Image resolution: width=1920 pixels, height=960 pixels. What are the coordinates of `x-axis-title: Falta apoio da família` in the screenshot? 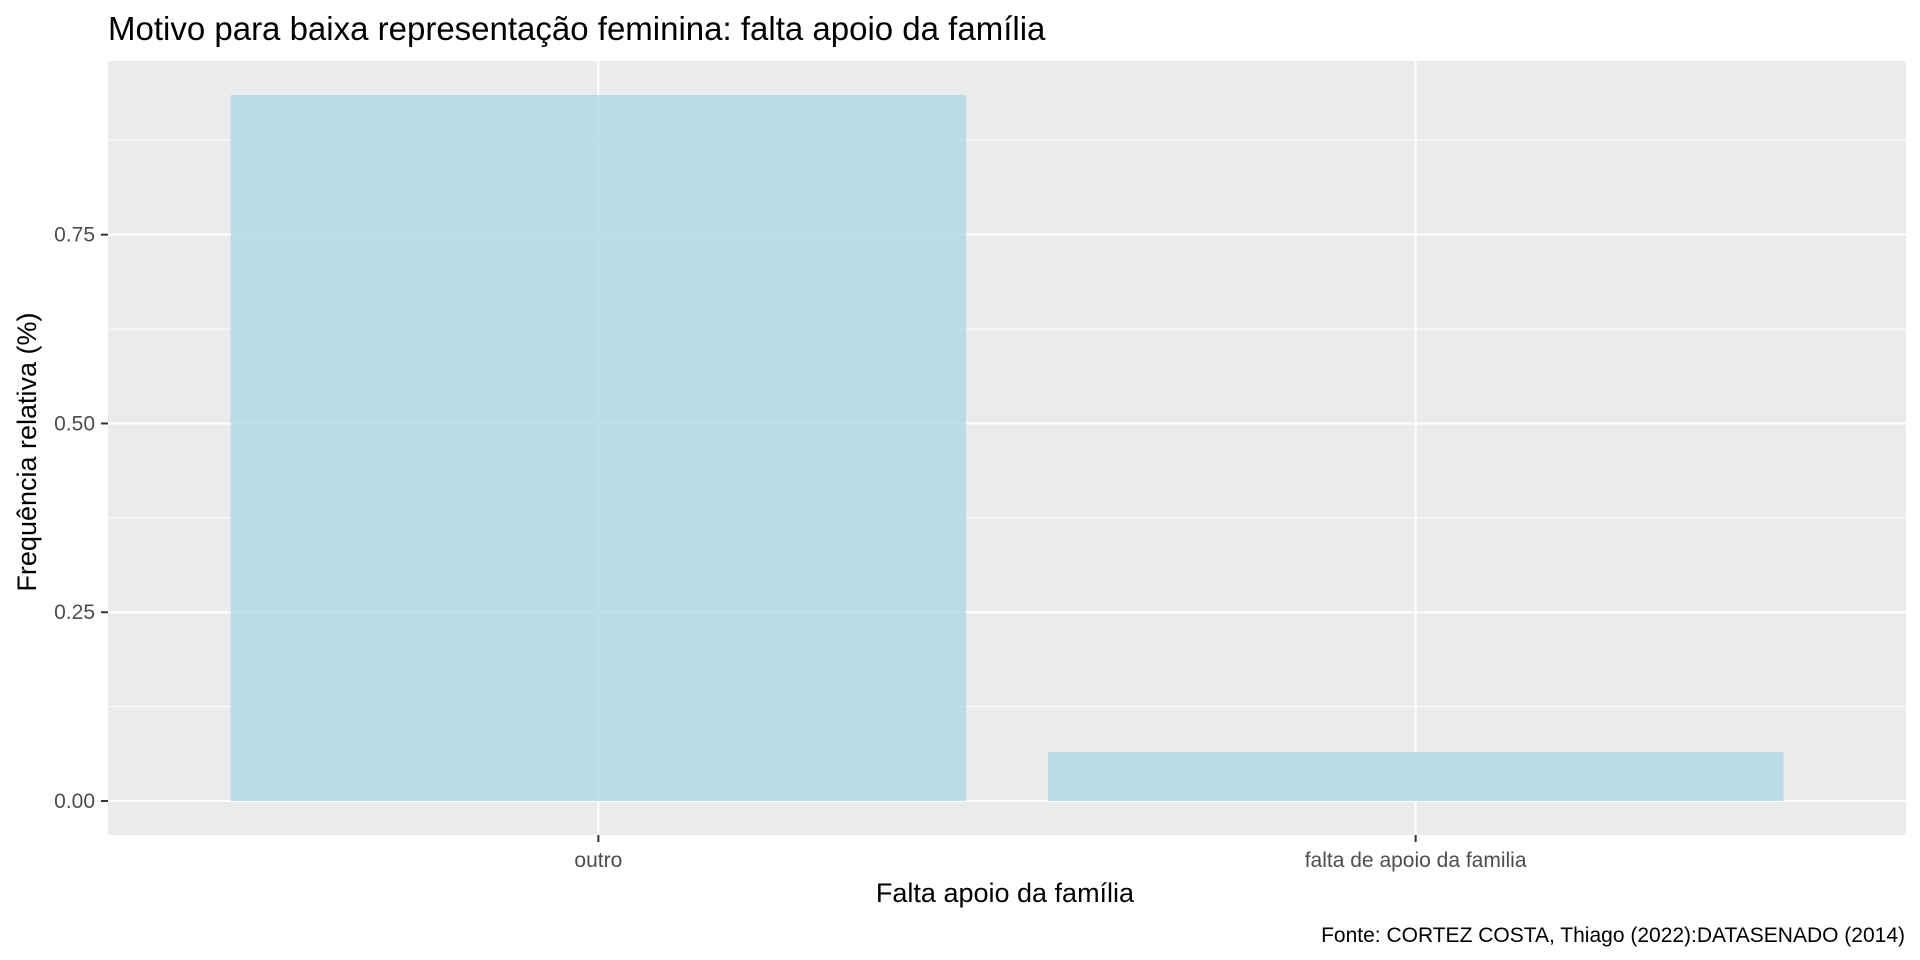 It's located at (1005, 893).